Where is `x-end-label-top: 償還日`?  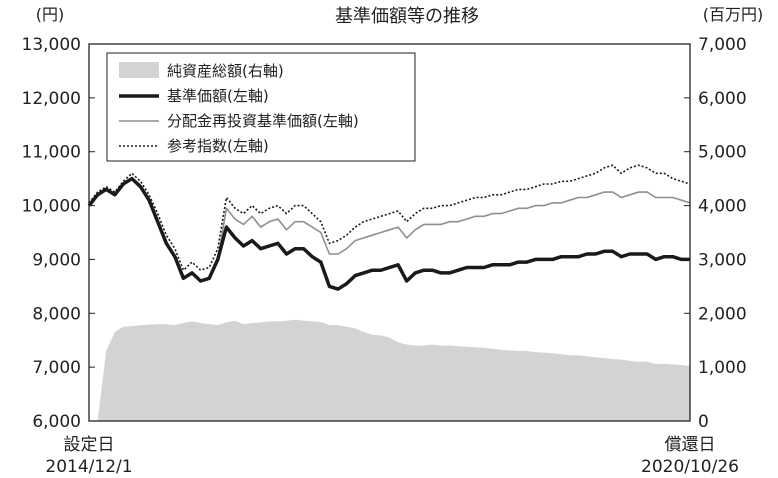
x-end-label-top: 償還日 is located at coordinates (690, 445).